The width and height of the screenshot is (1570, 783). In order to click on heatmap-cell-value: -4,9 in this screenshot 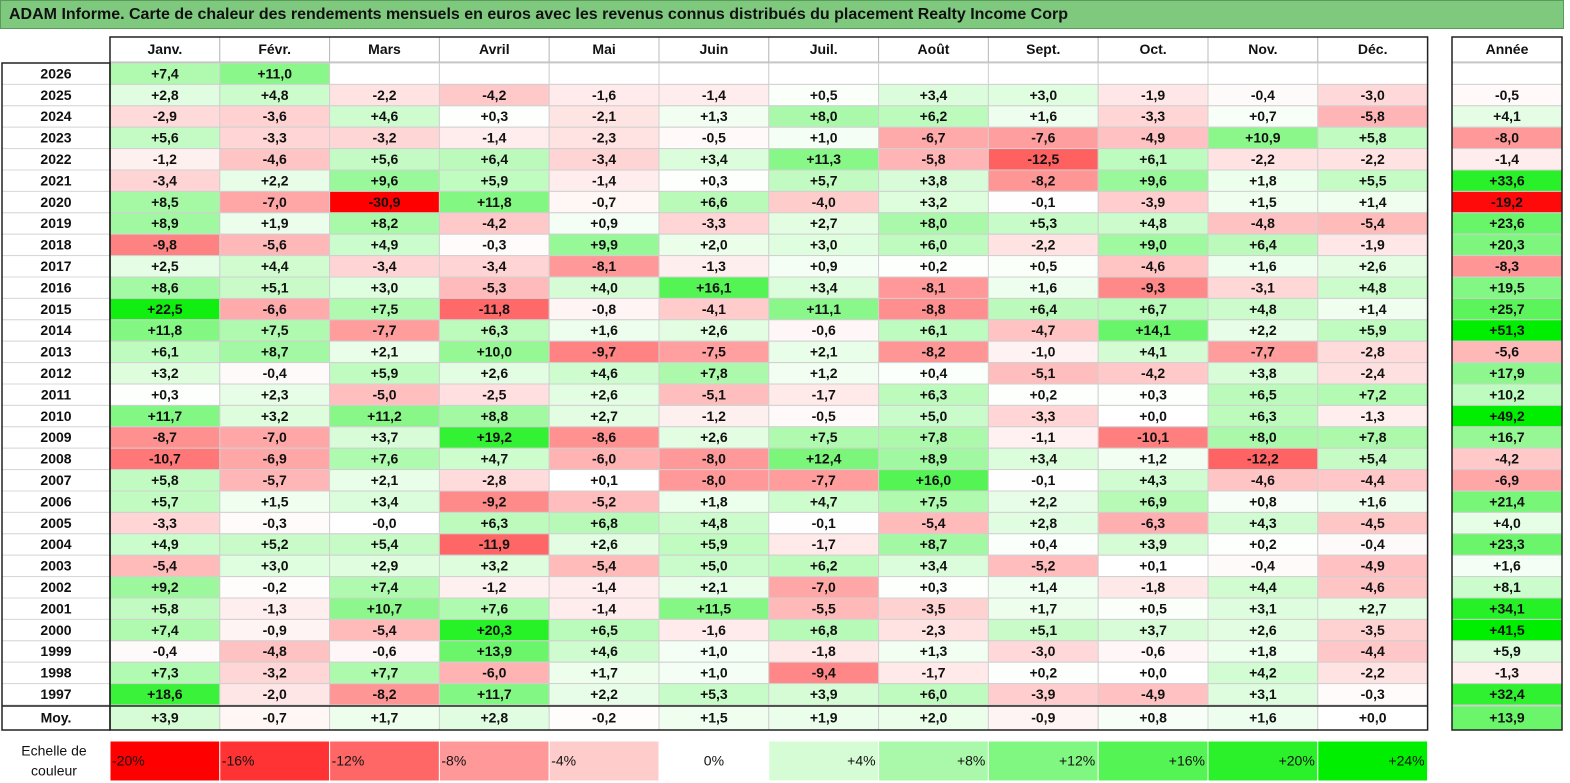, I will do `click(1153, 694)`.